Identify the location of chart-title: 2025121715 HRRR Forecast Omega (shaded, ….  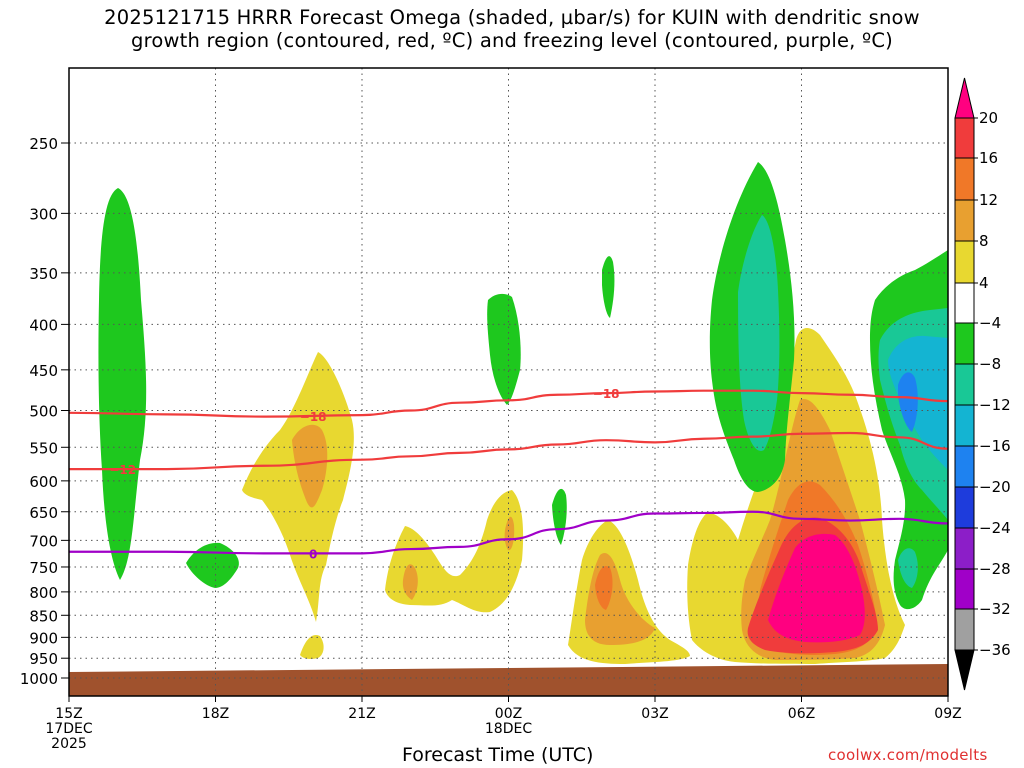
(512, 29).